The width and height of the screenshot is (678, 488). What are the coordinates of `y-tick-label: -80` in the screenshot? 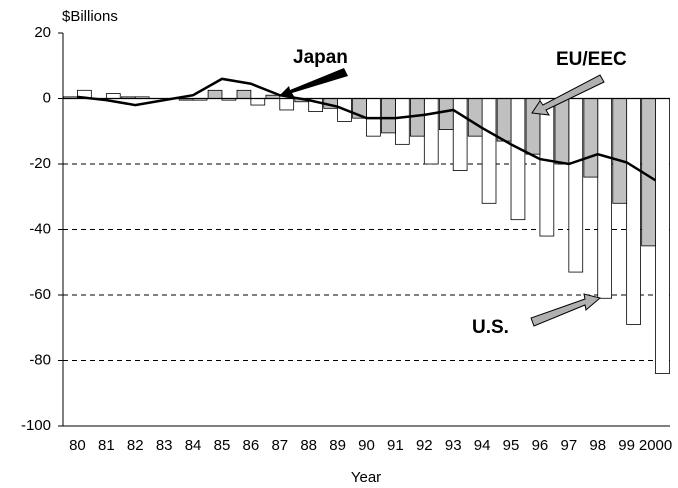 It's located at (40, 359).